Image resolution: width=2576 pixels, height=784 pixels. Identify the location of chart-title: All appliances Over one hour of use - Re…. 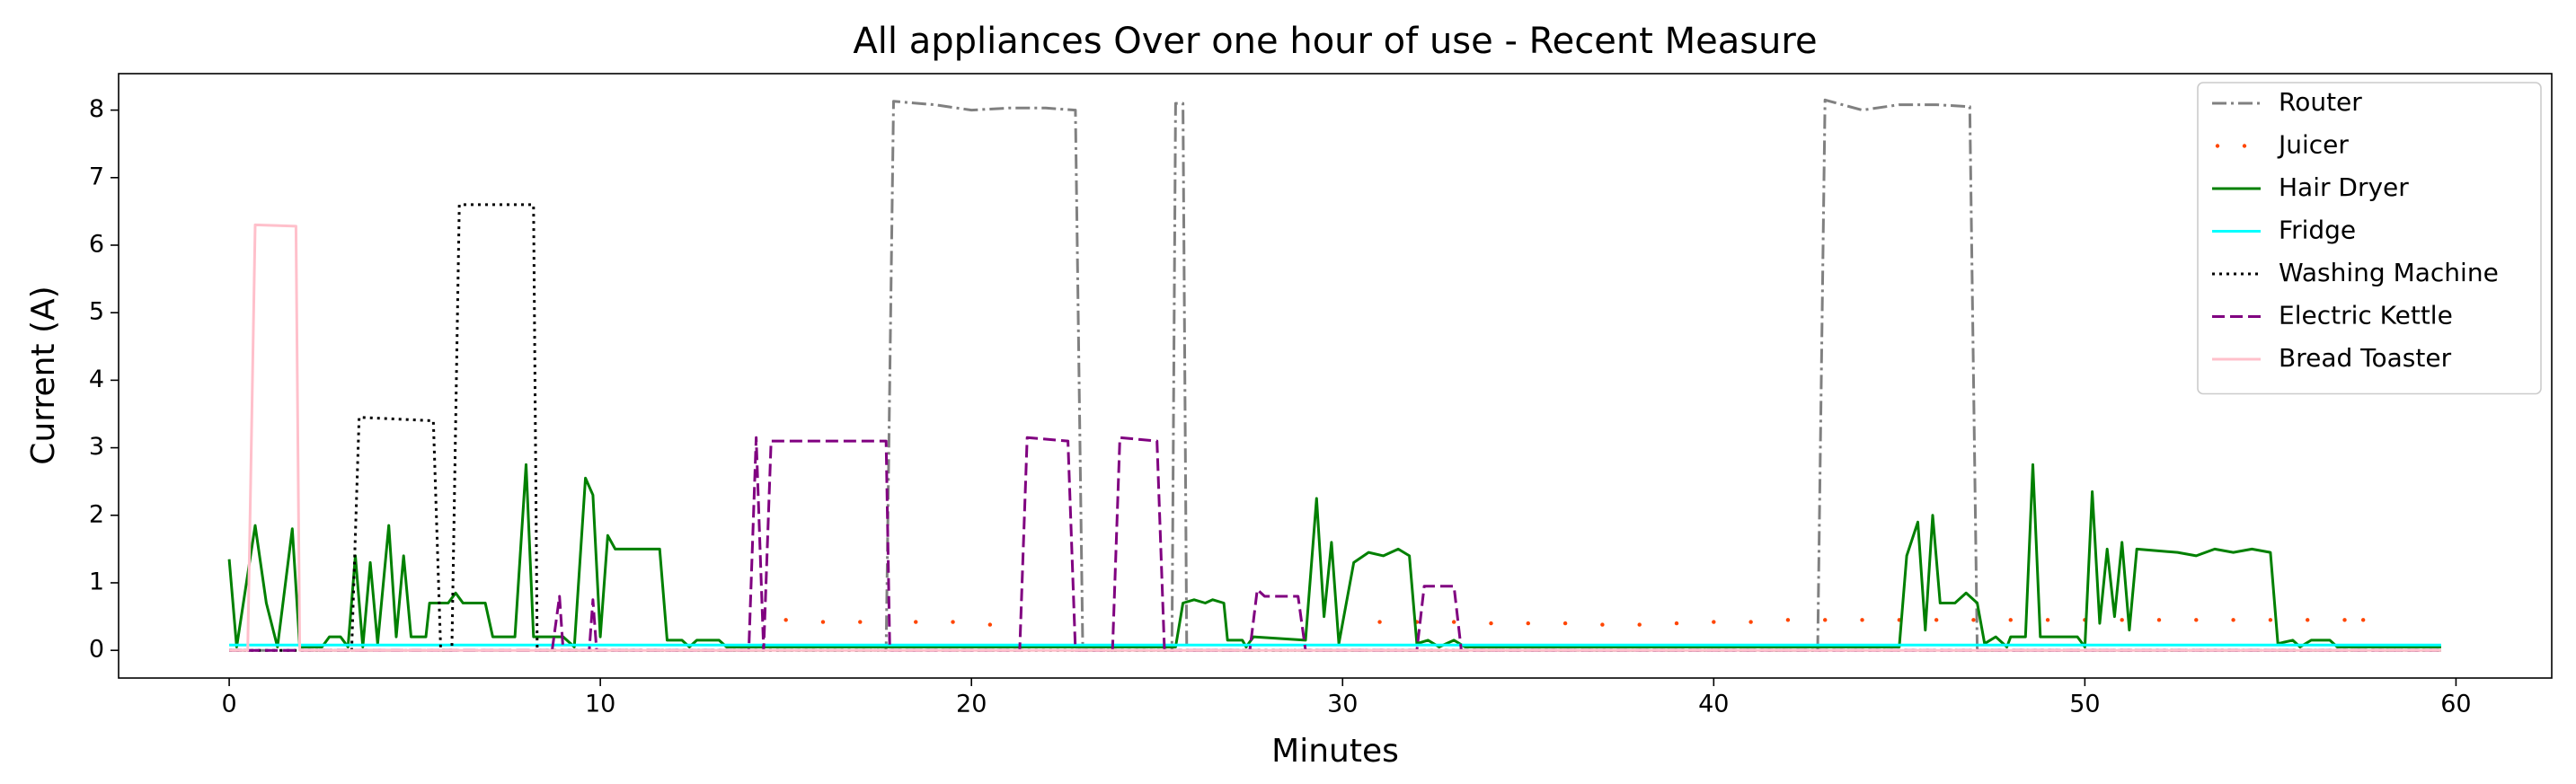
(1335, 41).